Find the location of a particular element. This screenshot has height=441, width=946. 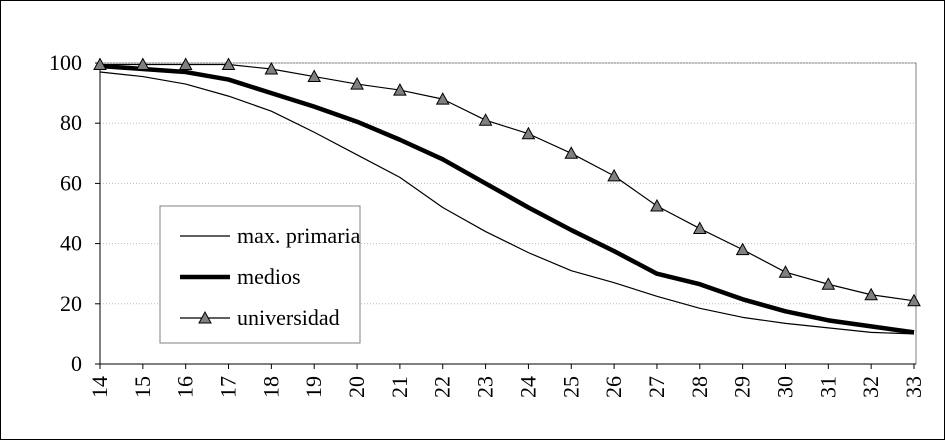

x-tick-label: 24 is located at coordinates (527, 387).